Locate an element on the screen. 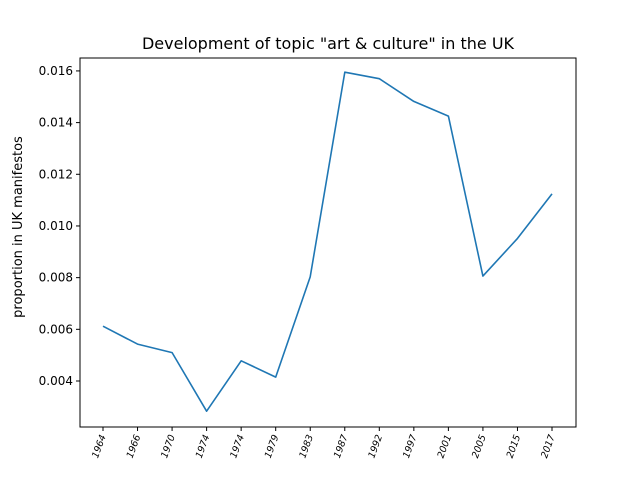  y-tick-label: 0.014 is located at coordinates (56, 123).